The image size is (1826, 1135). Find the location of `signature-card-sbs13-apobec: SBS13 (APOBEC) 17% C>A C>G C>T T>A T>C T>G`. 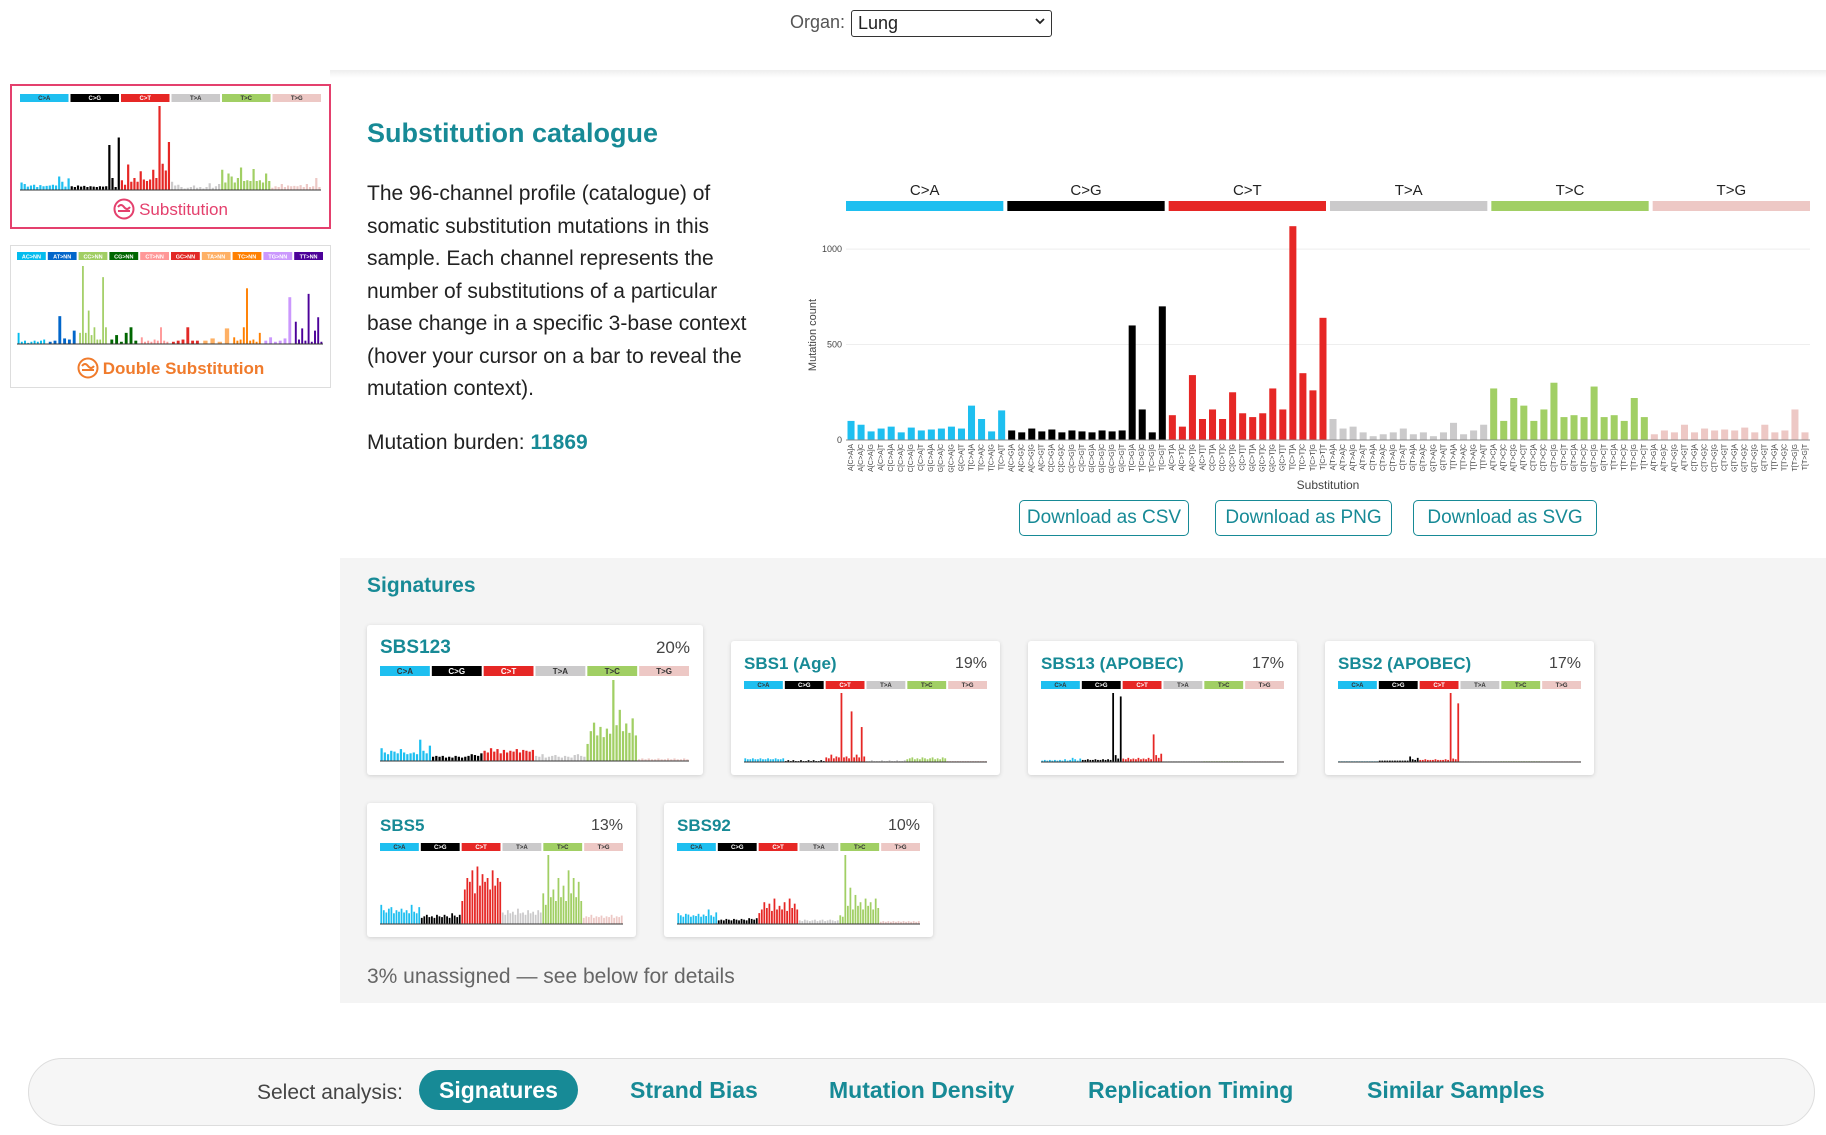

signature-card-sbs13-apobec: SBS13 (APOBEC) 17% C>A C>G C>T T>A T>C T>G is located at coordinates (1162, 708).